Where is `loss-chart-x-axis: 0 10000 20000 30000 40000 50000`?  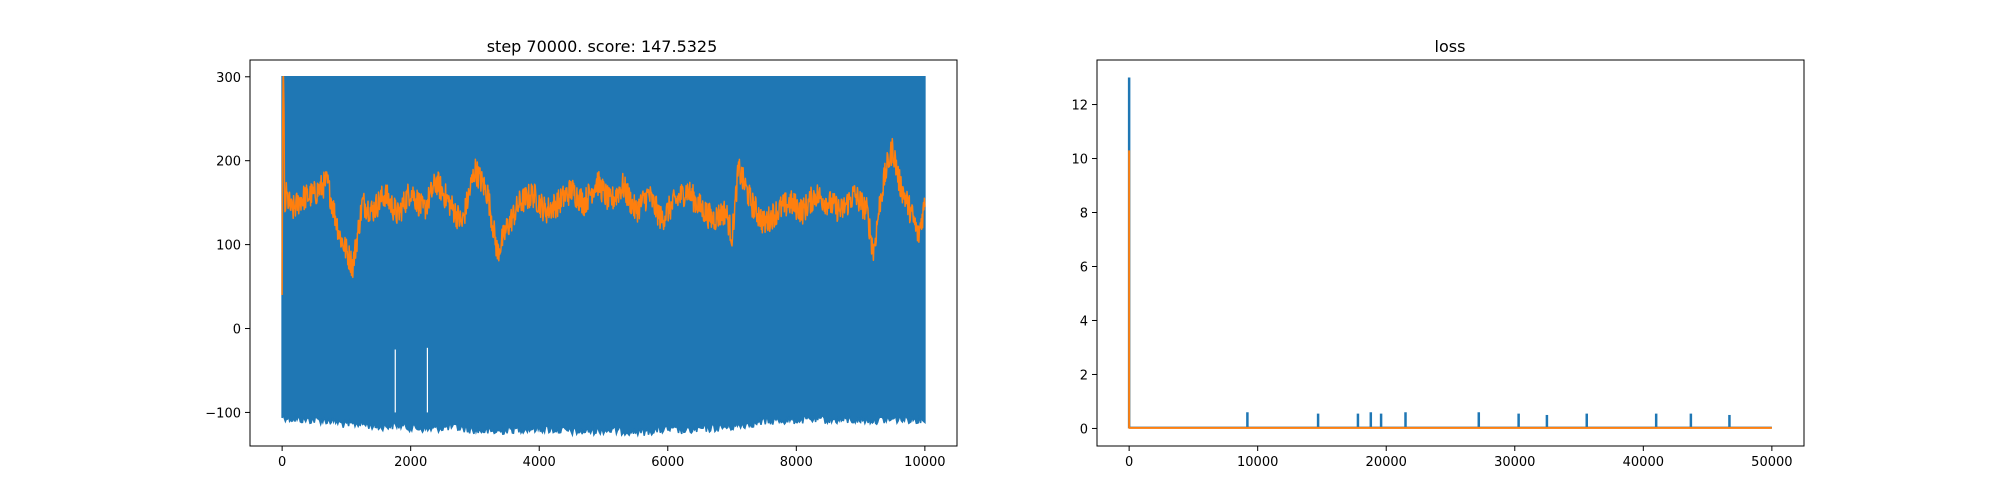 loss-chart-x-axis: 0 10000 20000 30000 40000 50000 is located at coordinates (1459, 458).